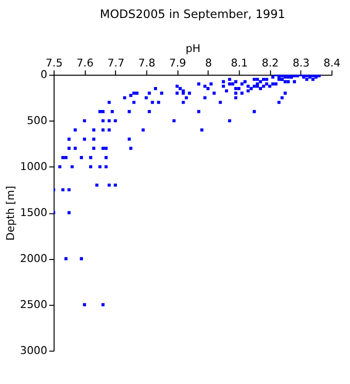 The image size is (350, 384). I want to click on y-tick-label: 1000, so click(34, 167).